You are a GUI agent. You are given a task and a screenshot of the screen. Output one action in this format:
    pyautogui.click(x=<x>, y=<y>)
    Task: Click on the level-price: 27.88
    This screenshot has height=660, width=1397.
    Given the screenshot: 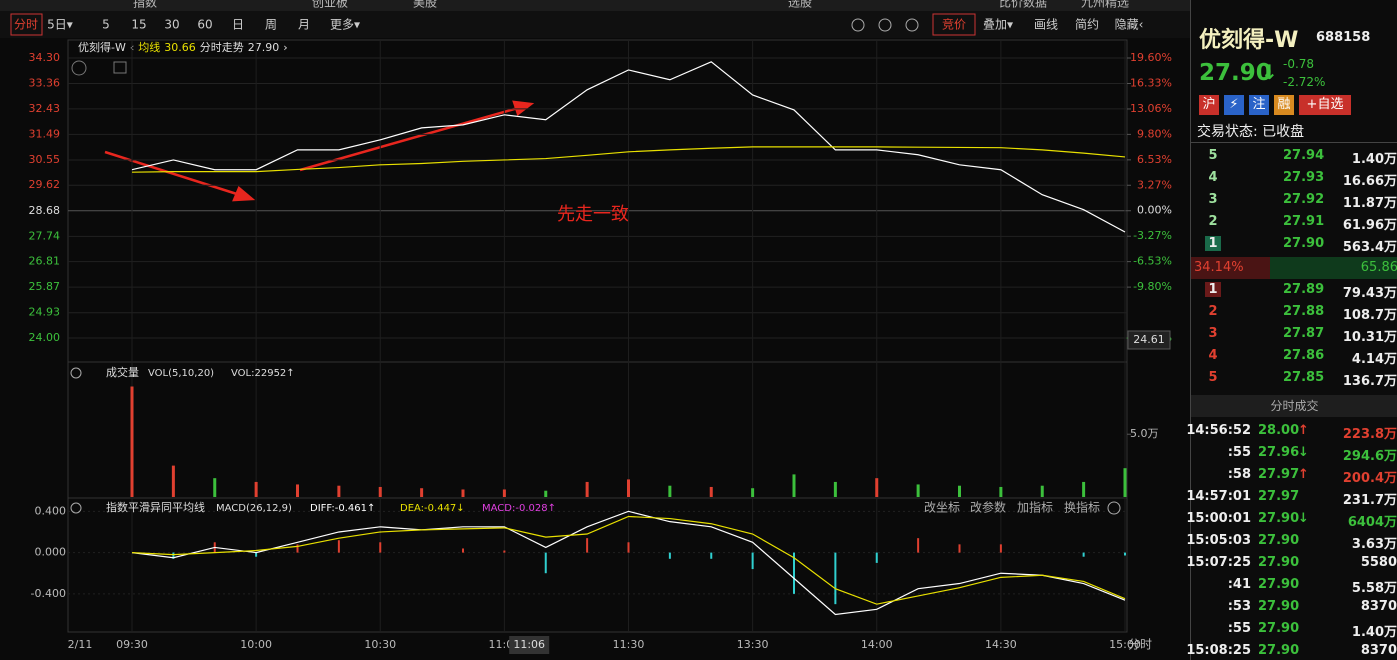 What is the action you would take?
    pyautogui.click(x=1304, y=311)
    